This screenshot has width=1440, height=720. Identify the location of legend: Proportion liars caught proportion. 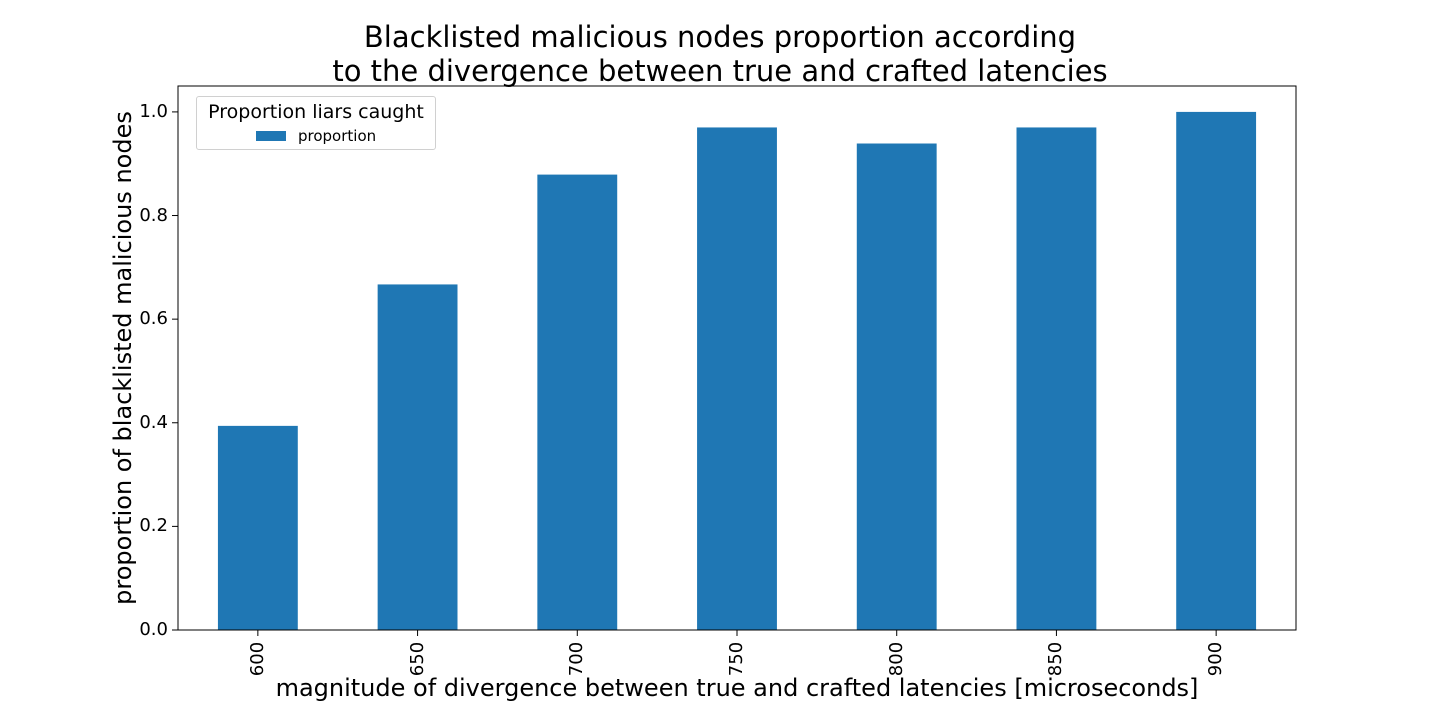
(316, 123).